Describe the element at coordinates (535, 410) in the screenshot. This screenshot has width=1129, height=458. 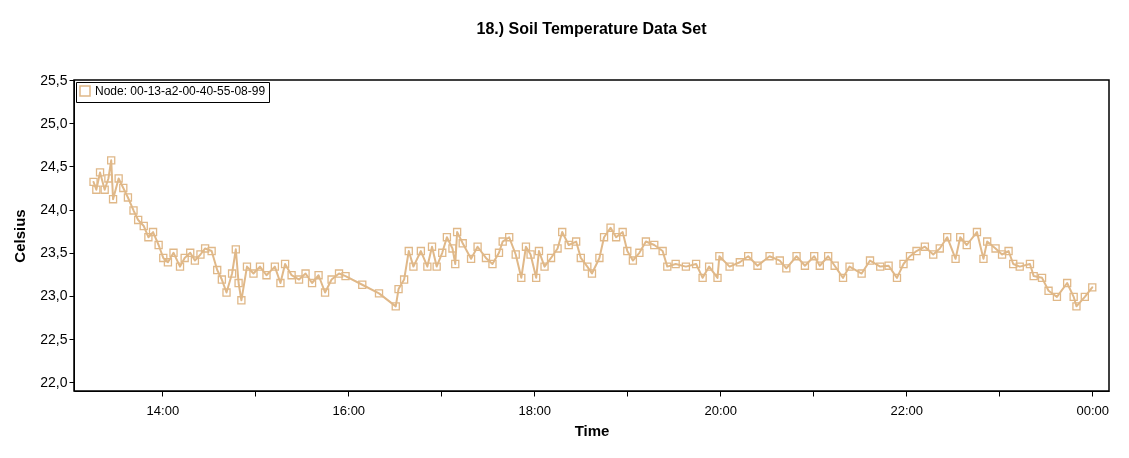
I see `x-tick-label: 18:00` at that location.